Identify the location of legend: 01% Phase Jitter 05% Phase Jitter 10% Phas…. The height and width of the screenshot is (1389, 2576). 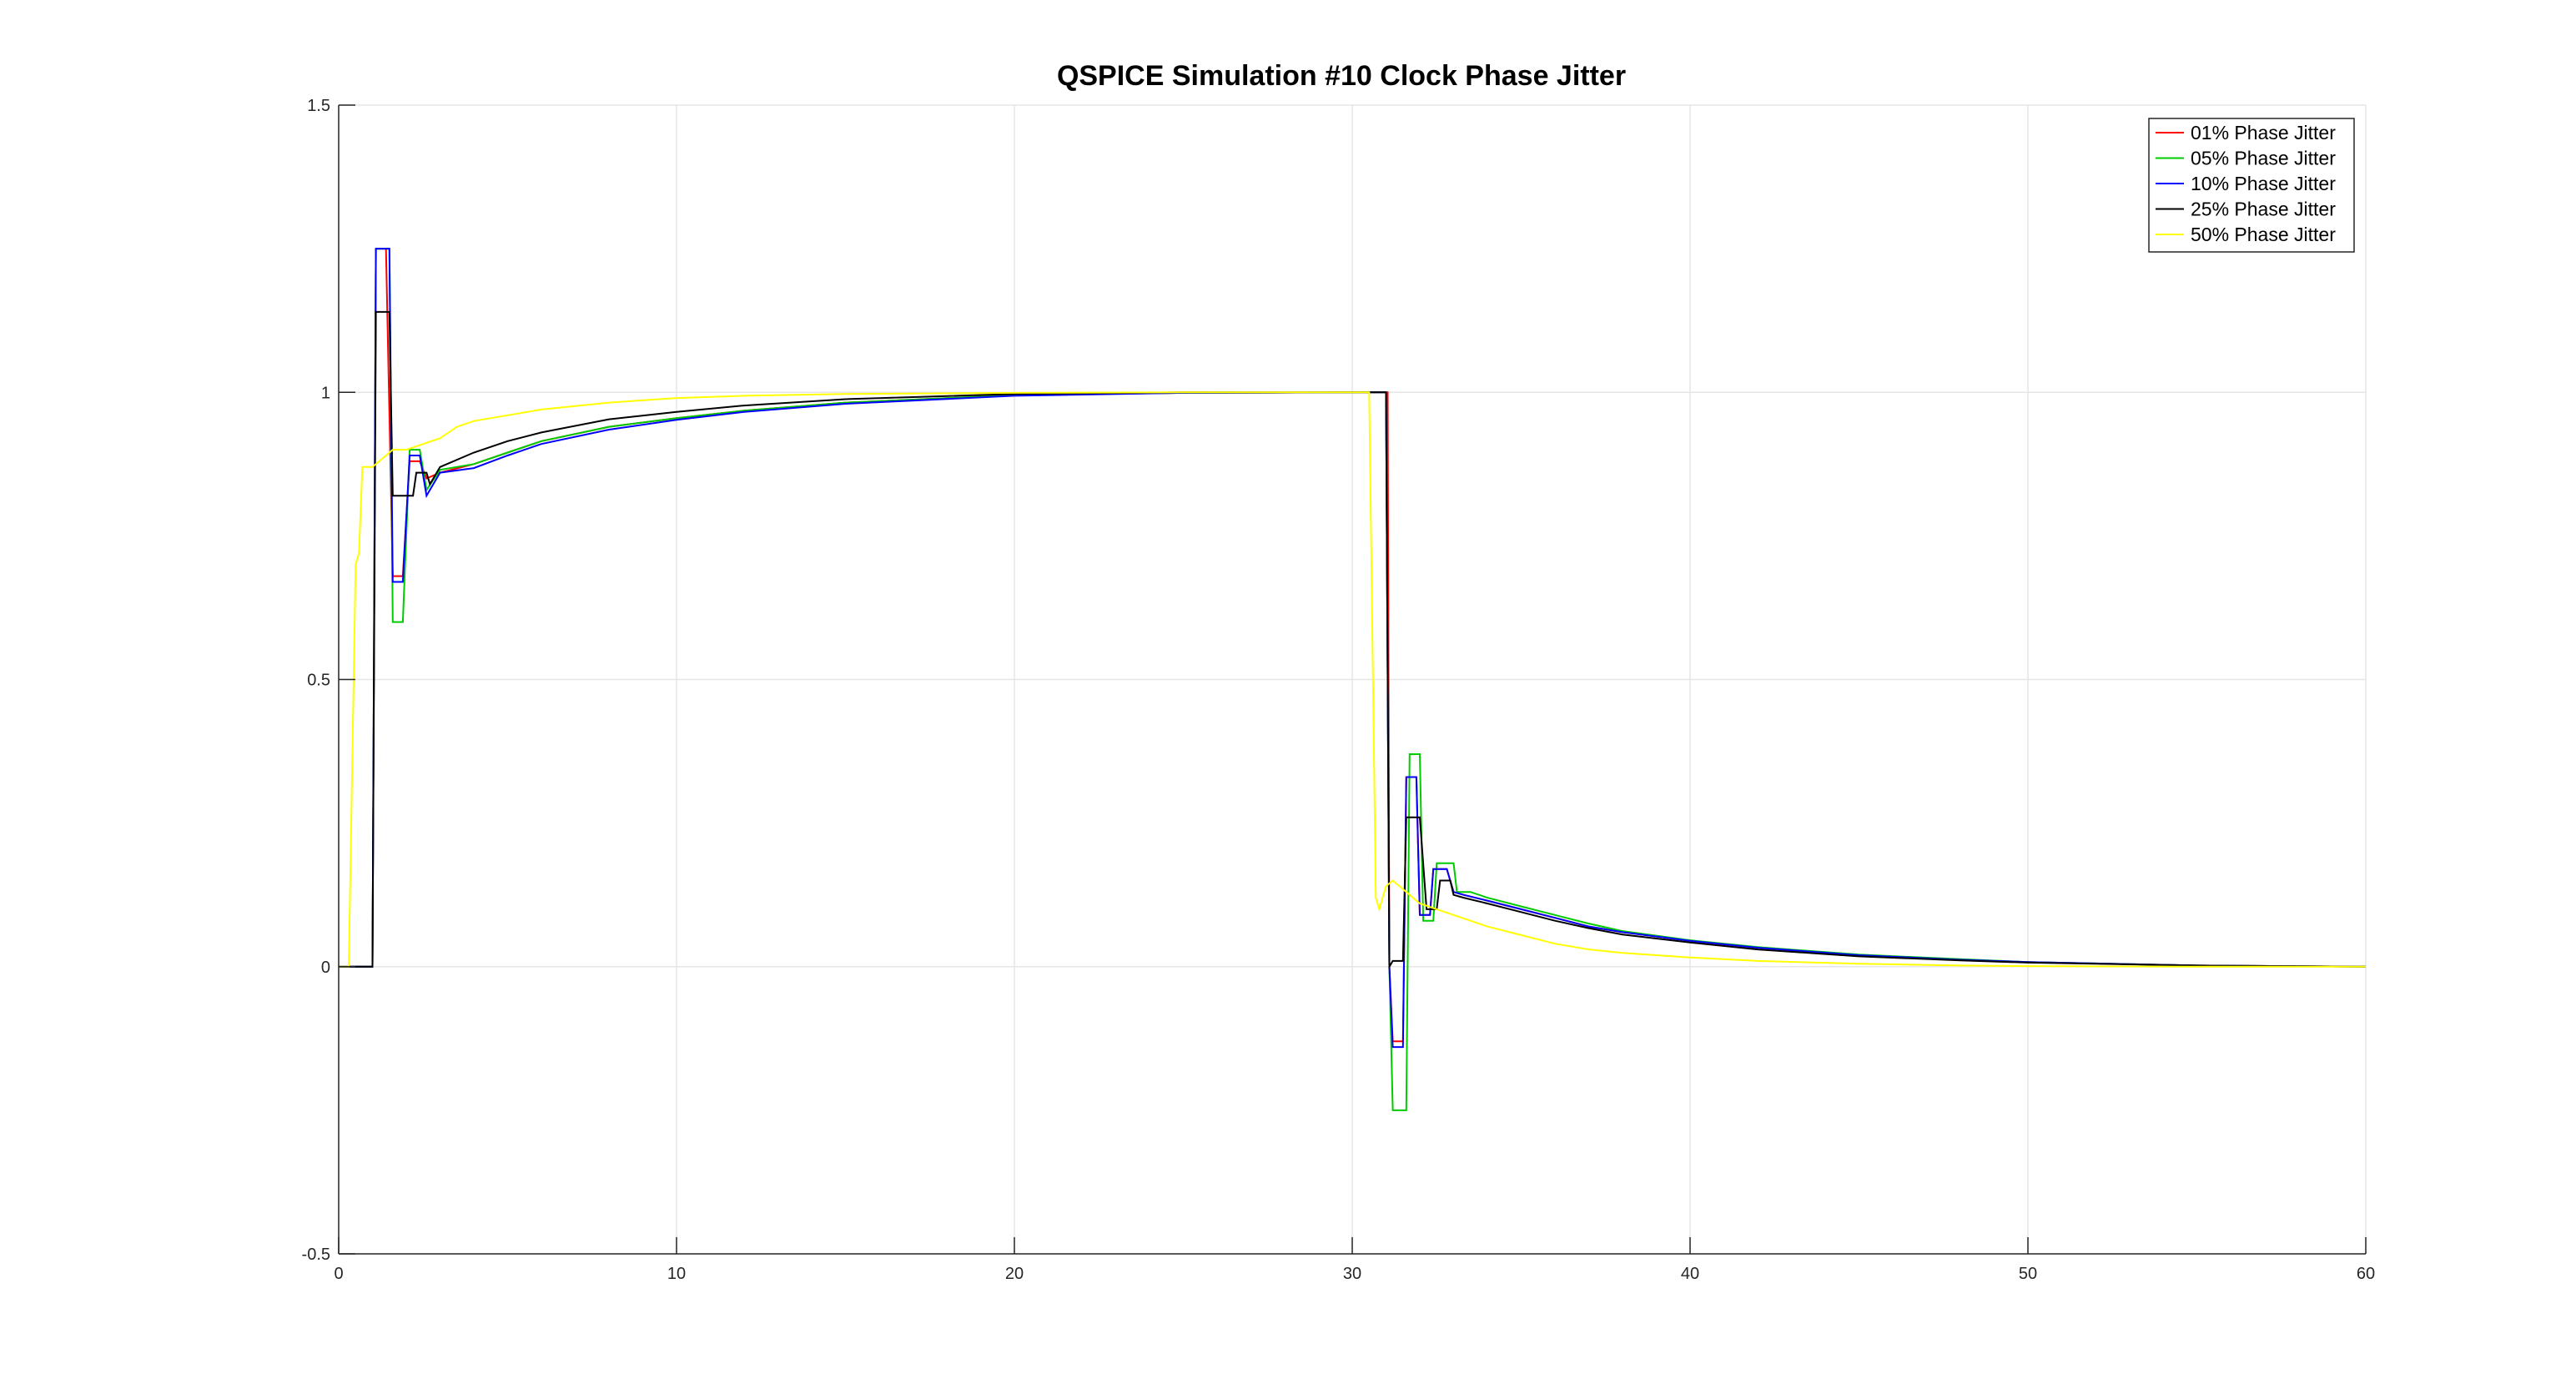
(2251, 186).